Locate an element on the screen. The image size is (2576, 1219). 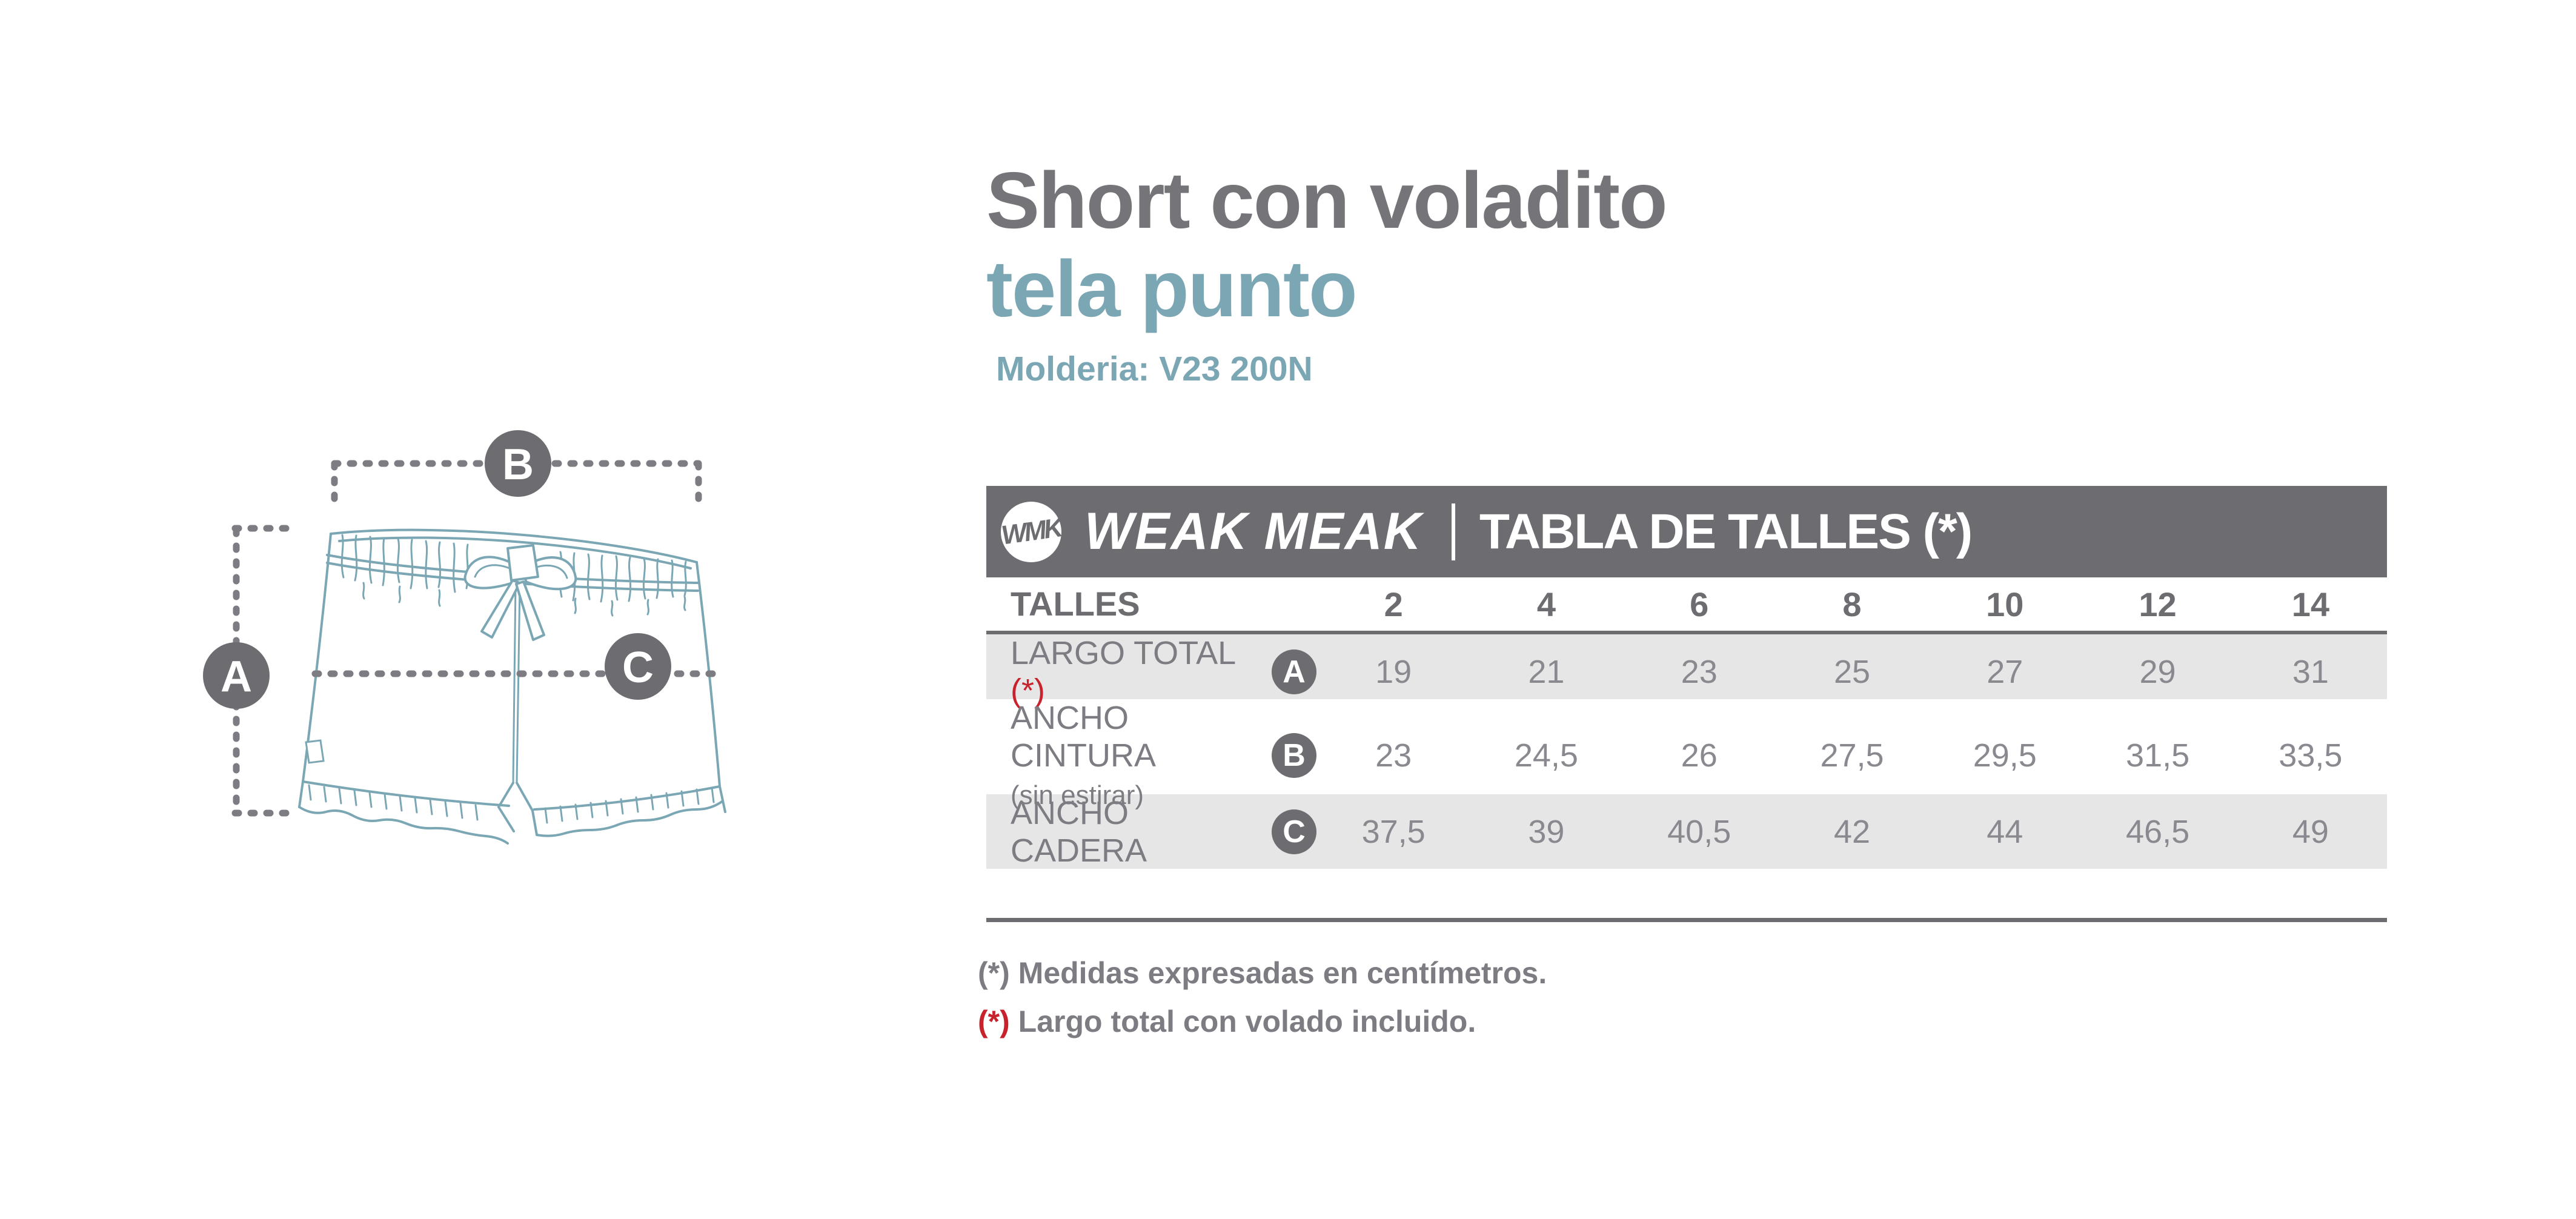
ruffle-gathers is located at coordinates (511, 804).